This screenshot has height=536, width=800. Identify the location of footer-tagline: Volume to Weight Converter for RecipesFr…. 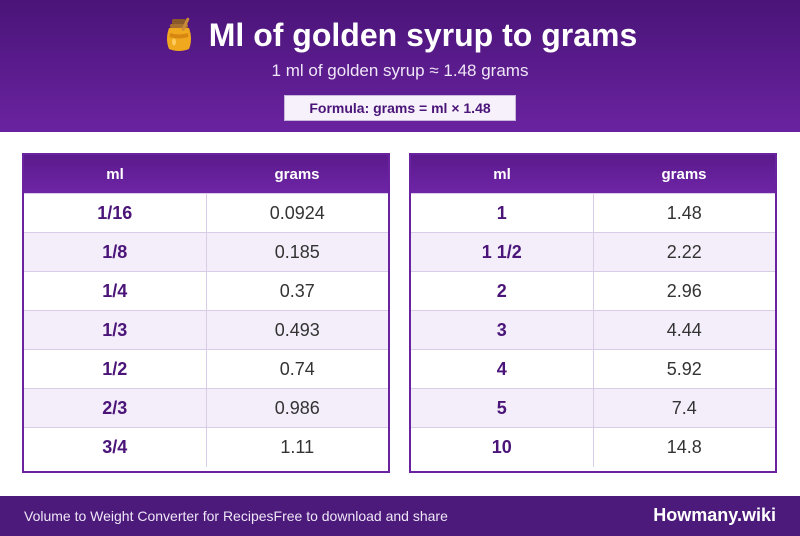
(236, 516).